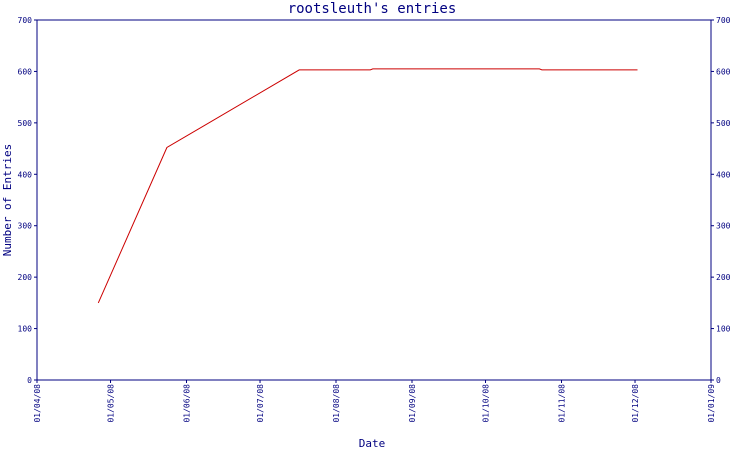  What do you see at coordinates (723, 71) in the screenshot?
I see `y-tick-label-right: 600` at bounding box center [723, 71].